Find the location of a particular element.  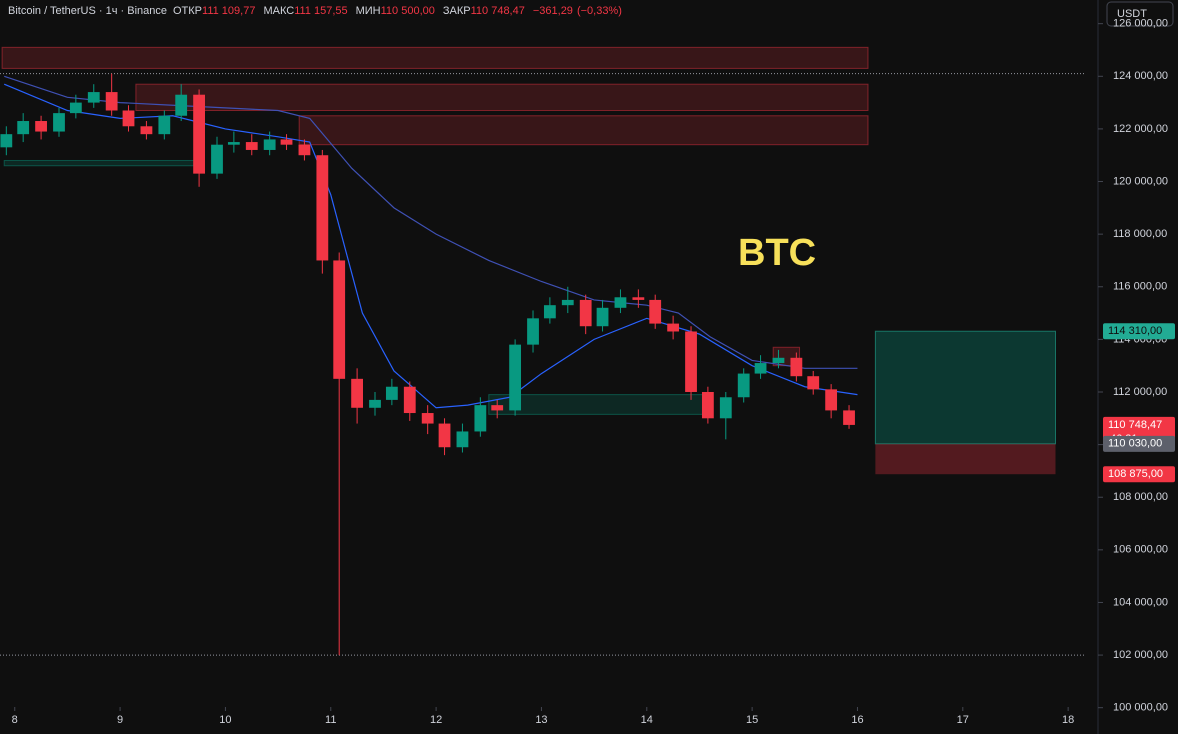

header-value: 110 748,47 is located at coordinates (498, 11).